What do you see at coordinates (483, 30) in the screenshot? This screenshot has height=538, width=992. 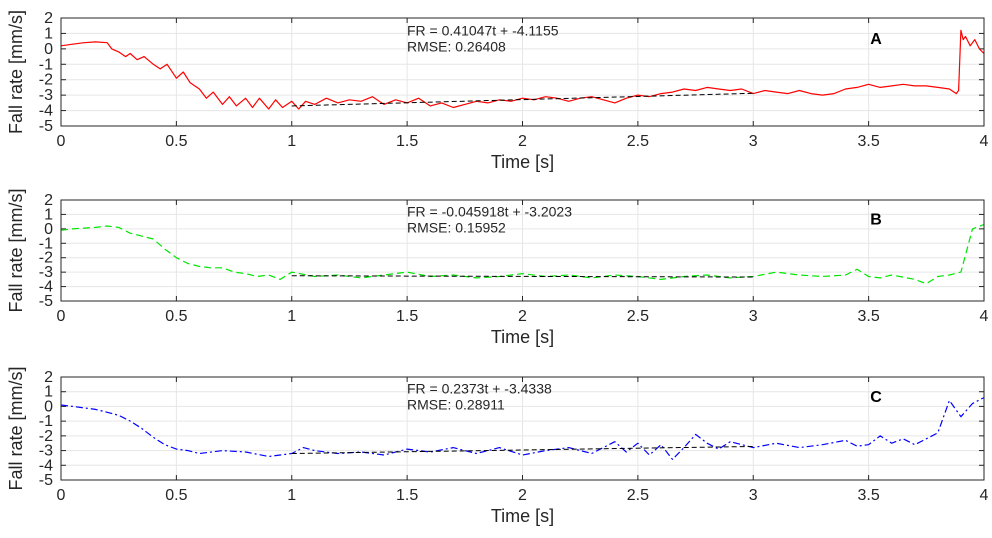 I see `fit-equation: FR = 0.41047t + -4.1155` at bounding box center [483, 30].